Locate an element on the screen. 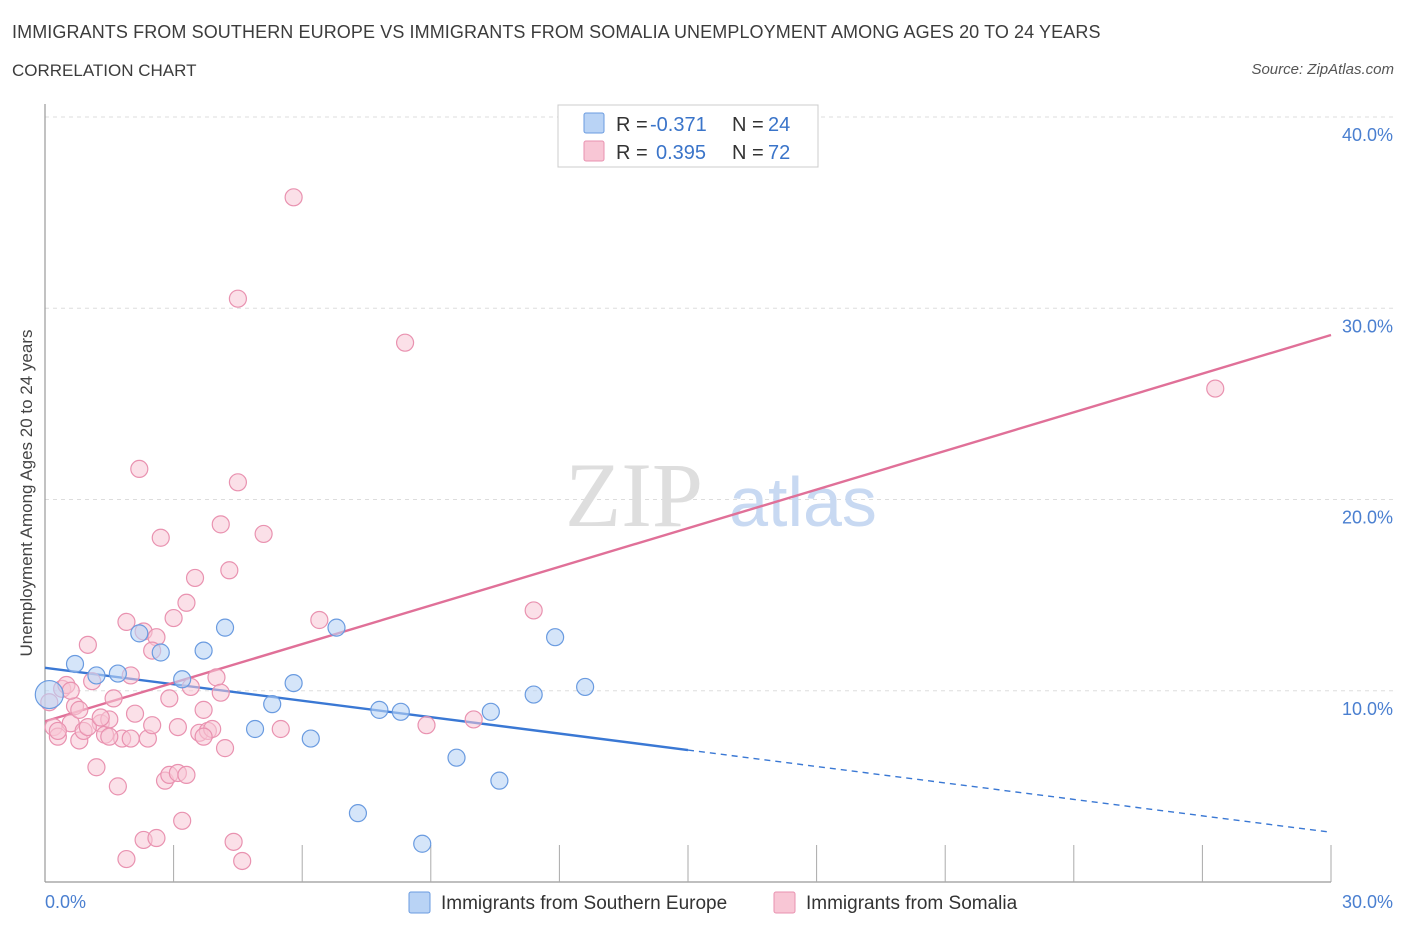  trend-line-southern-europe-projection is located at coordinates (1009, 791).